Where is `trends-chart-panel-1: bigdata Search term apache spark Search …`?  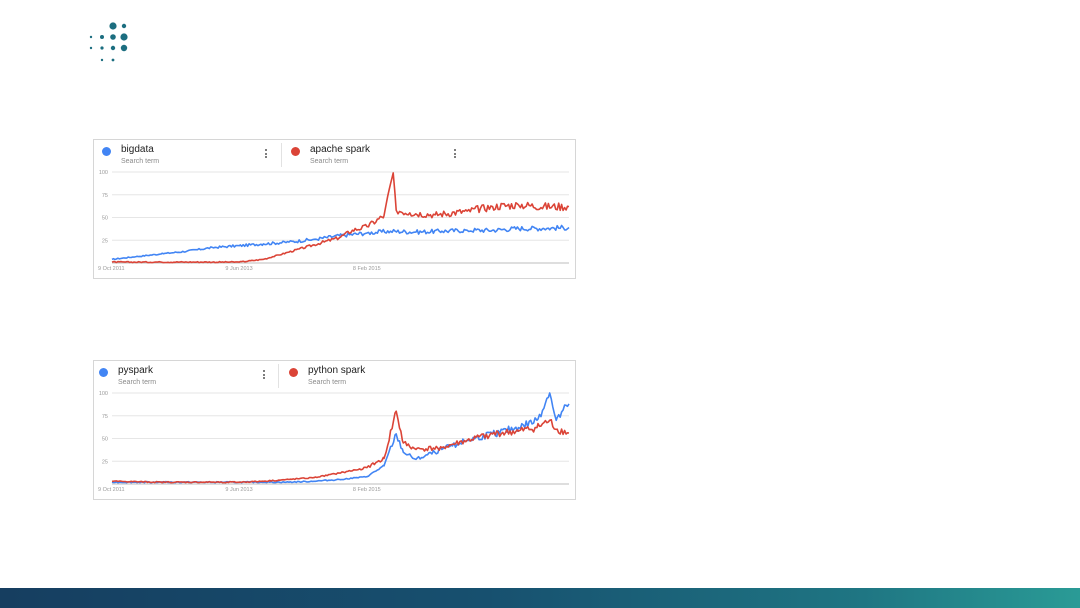 trends-chart-panel-1: bigdata Search term apache spark Search … is located at coordinates (334, 209).